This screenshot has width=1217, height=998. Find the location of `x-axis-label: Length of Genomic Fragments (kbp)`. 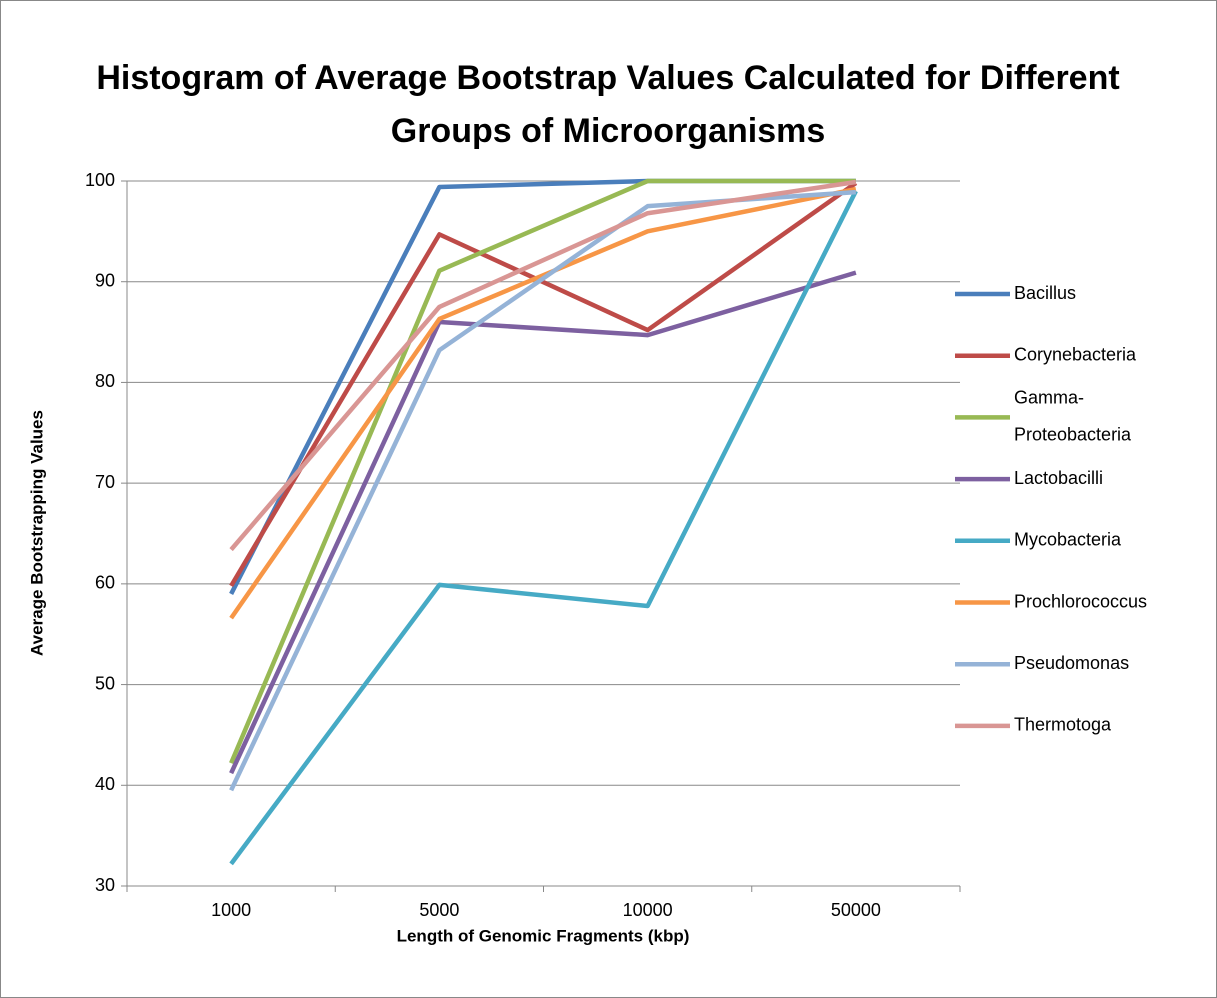

x-axis-label: Length of Genomic Fragments (kbp) is located at coordinates (543, 935).